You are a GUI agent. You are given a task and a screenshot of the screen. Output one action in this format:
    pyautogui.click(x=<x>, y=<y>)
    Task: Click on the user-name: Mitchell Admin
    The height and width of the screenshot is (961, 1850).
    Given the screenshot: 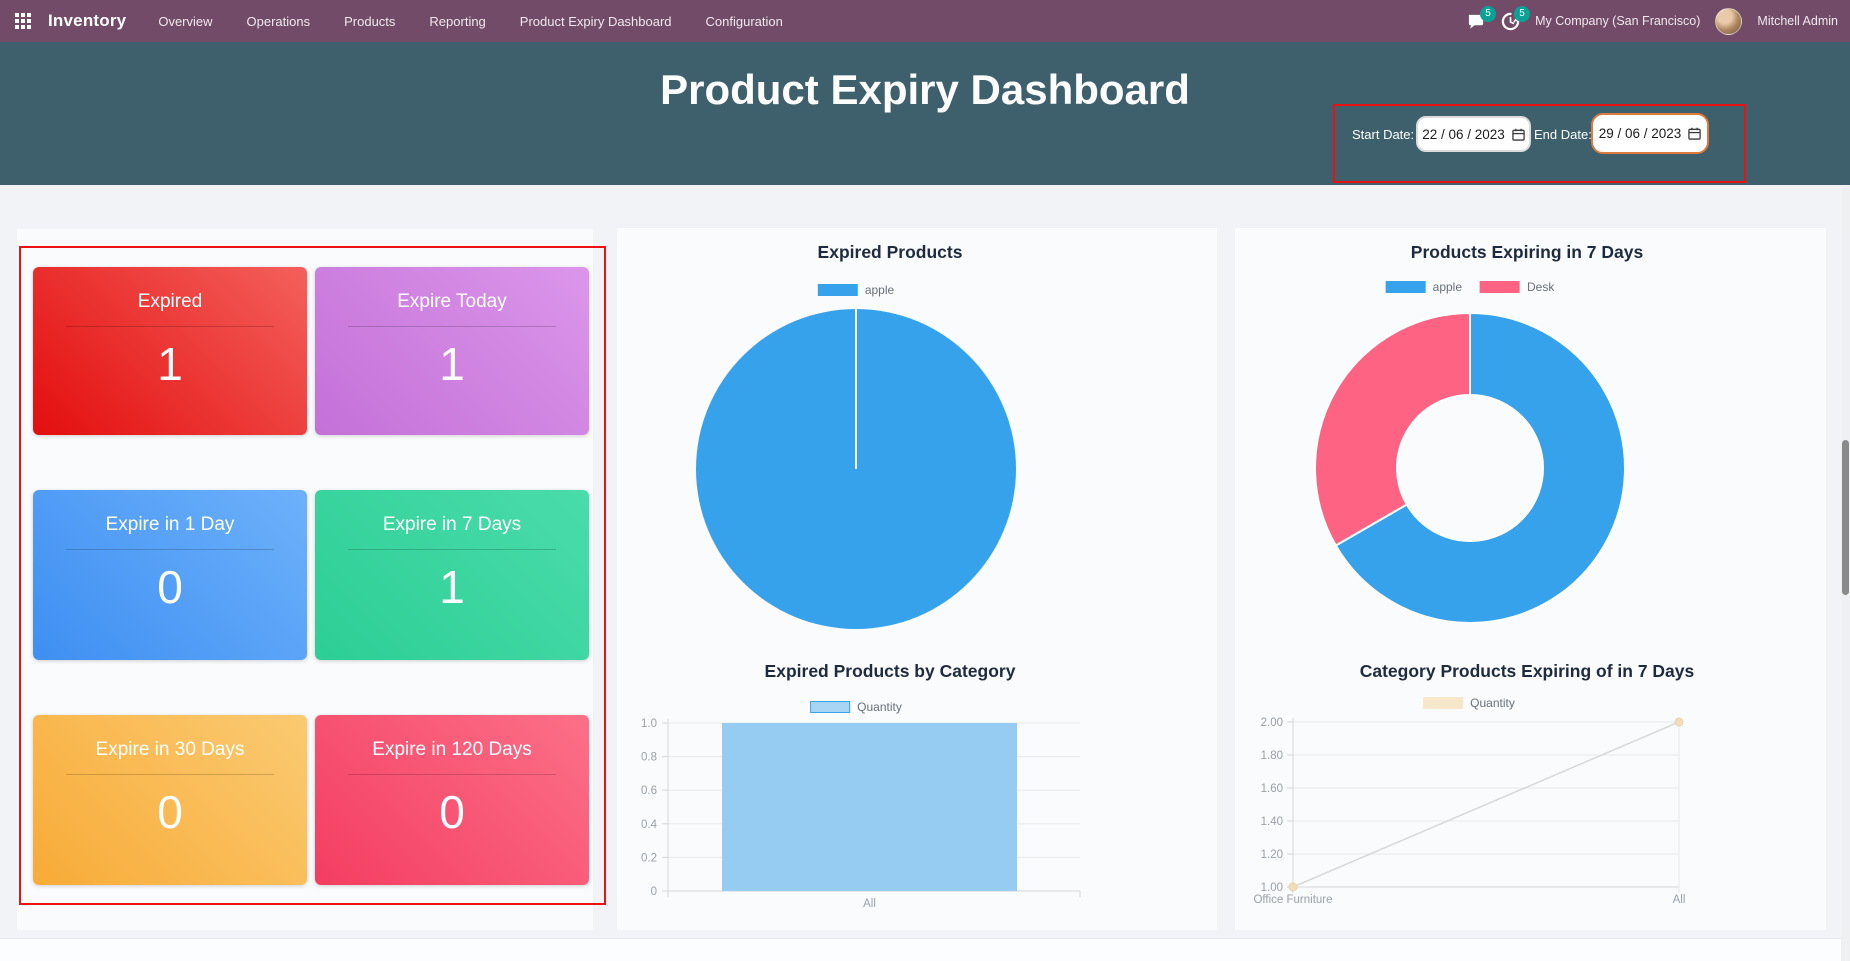 What is the action you would take?
    pyautogui.click(x=1797, y=21)
    